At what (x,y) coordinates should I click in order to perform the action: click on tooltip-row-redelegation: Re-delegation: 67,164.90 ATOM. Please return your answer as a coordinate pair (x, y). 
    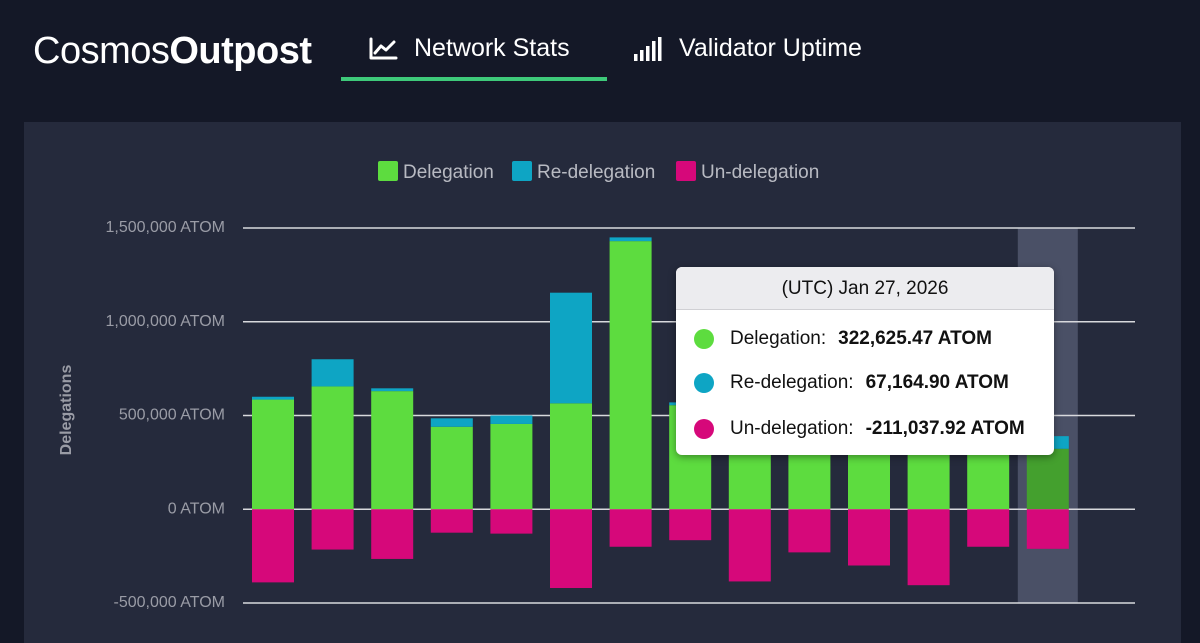
    Looking at the image, I should click on (851, 383).